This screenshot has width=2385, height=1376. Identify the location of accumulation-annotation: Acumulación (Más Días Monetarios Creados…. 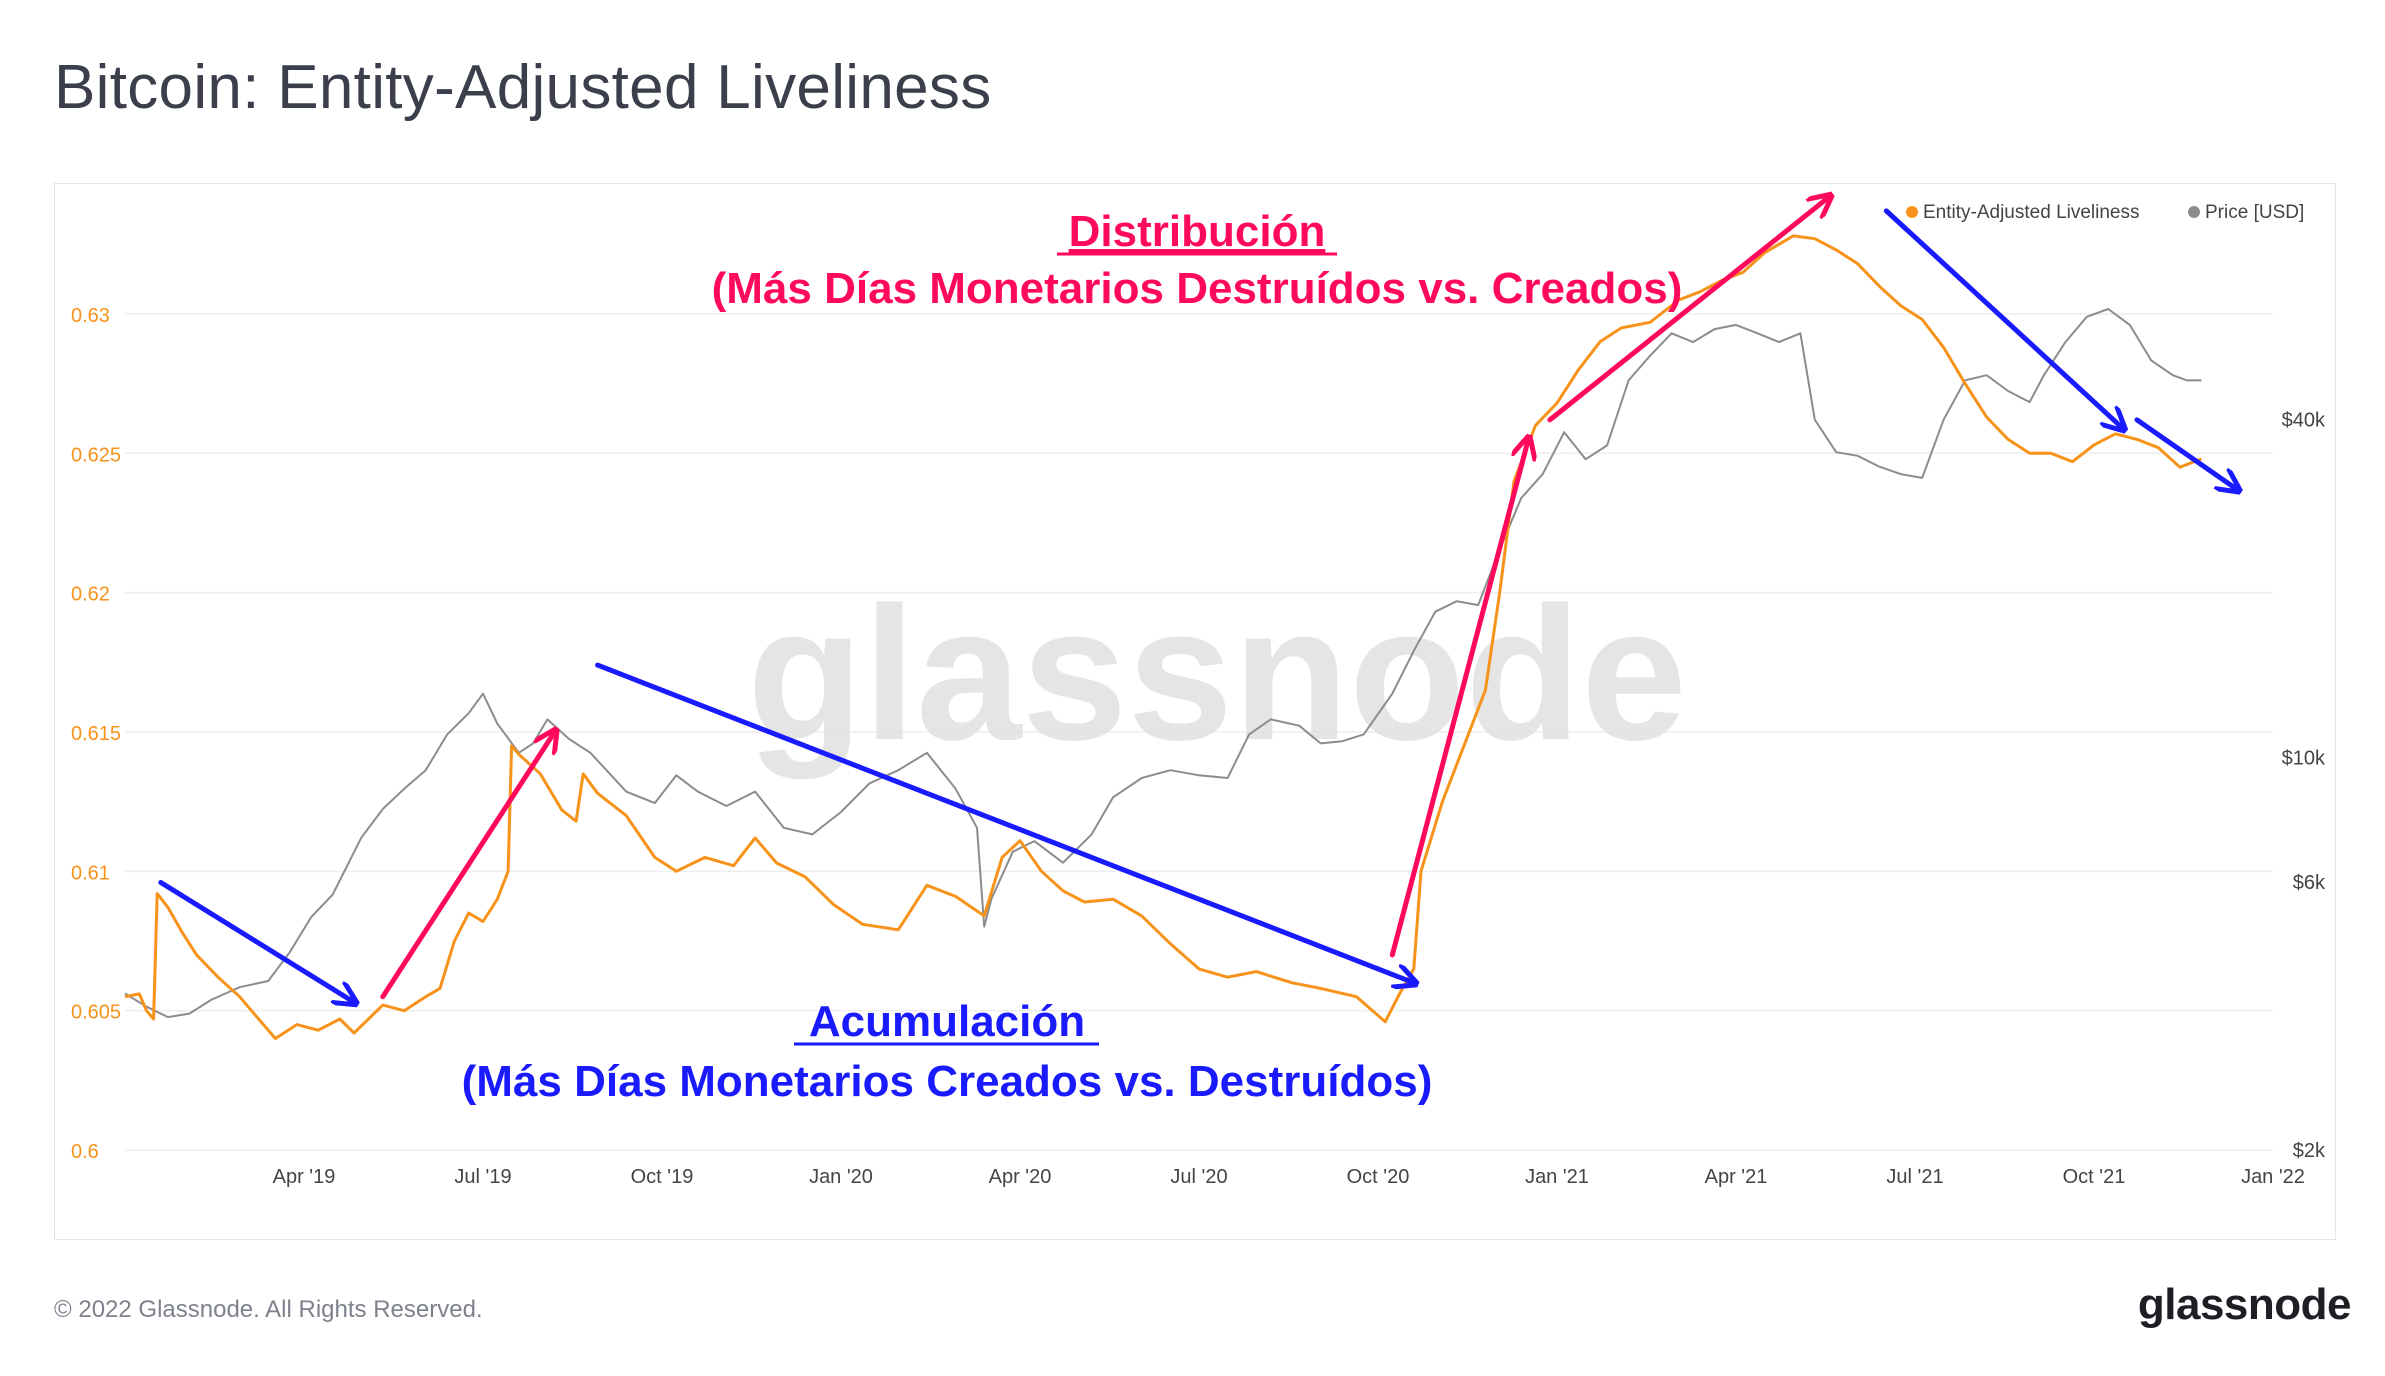
(947, 1051).